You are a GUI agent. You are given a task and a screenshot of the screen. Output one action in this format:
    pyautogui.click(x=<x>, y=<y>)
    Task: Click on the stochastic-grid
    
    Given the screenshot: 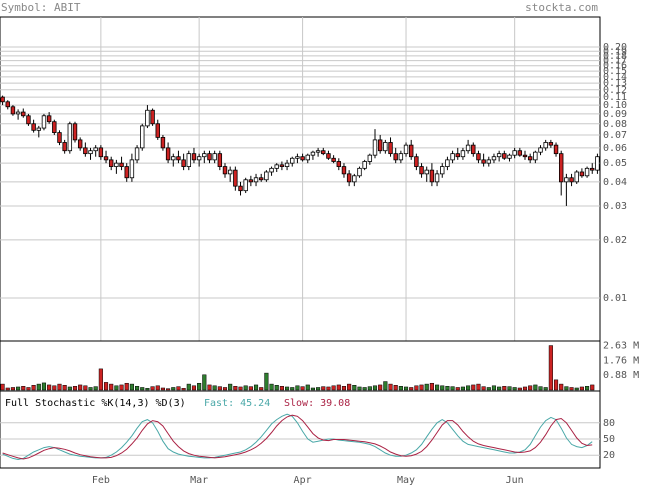 What is the action you would take?
    pyautogui.click(x=300, y=439)
    